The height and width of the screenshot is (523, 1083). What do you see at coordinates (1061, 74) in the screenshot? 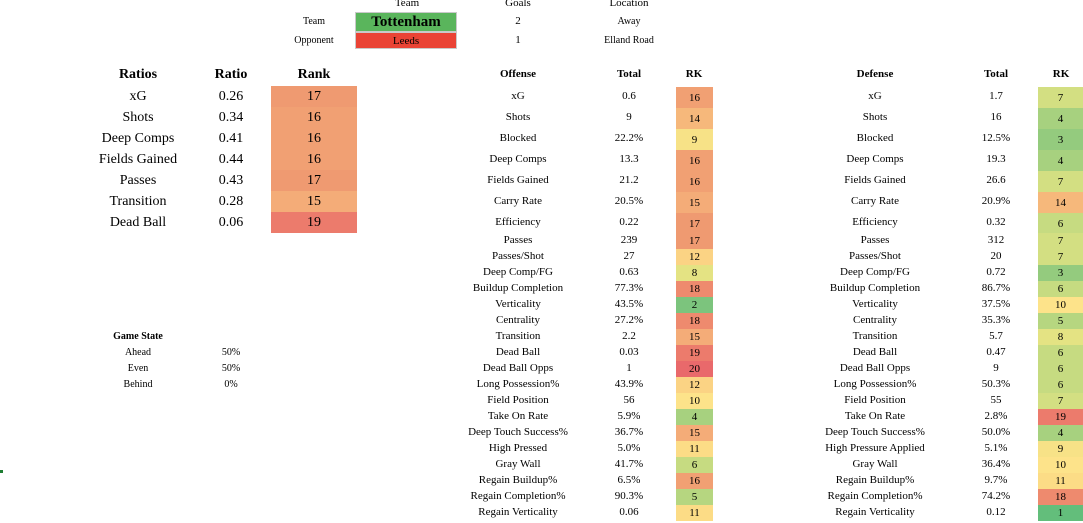
I see `defense-rk-header: RK` at bounding box center [1061, 74].